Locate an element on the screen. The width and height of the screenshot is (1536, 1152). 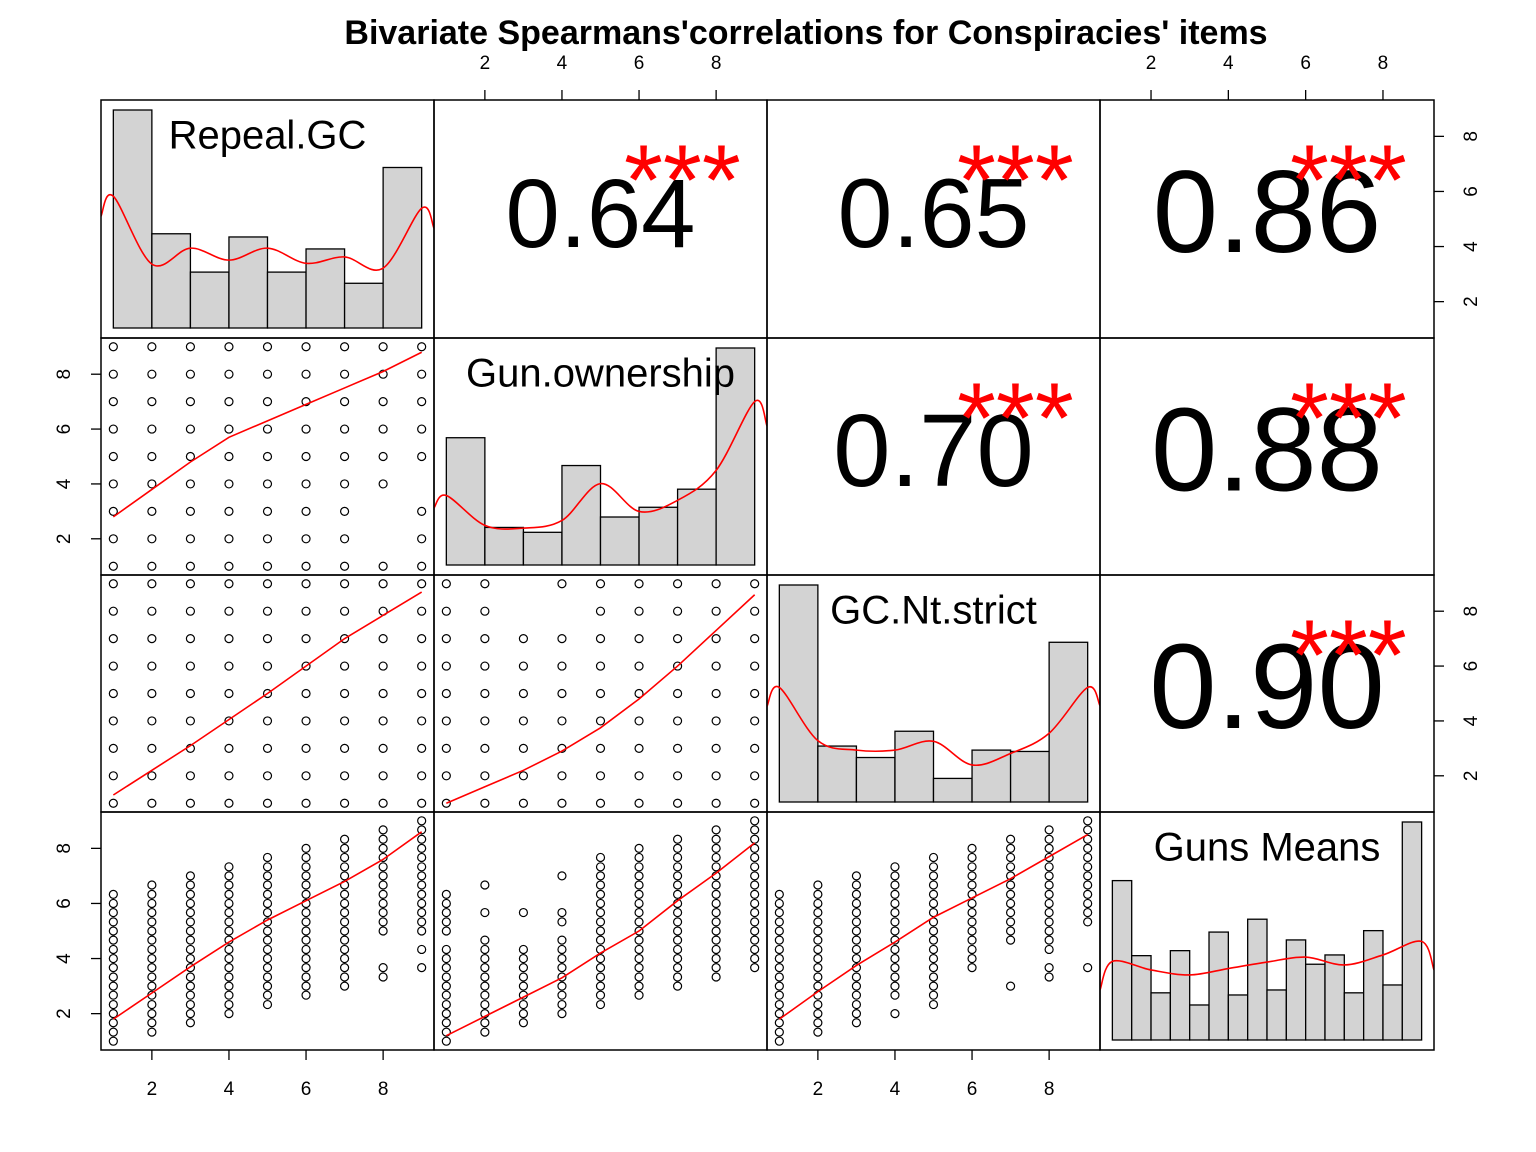
panel is located at coordinates (933, 931).